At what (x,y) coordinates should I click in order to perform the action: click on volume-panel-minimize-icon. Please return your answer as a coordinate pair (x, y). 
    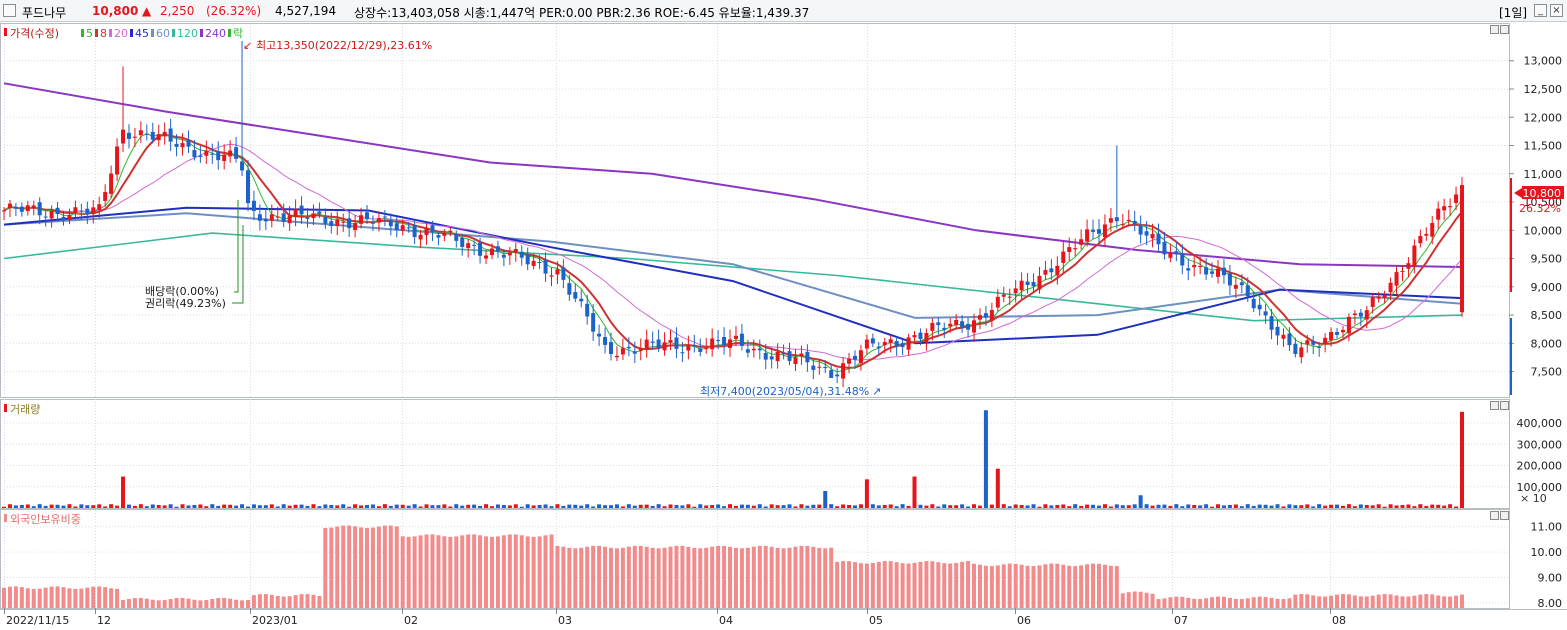
    Looking at the image, I should click on (1494, 405).